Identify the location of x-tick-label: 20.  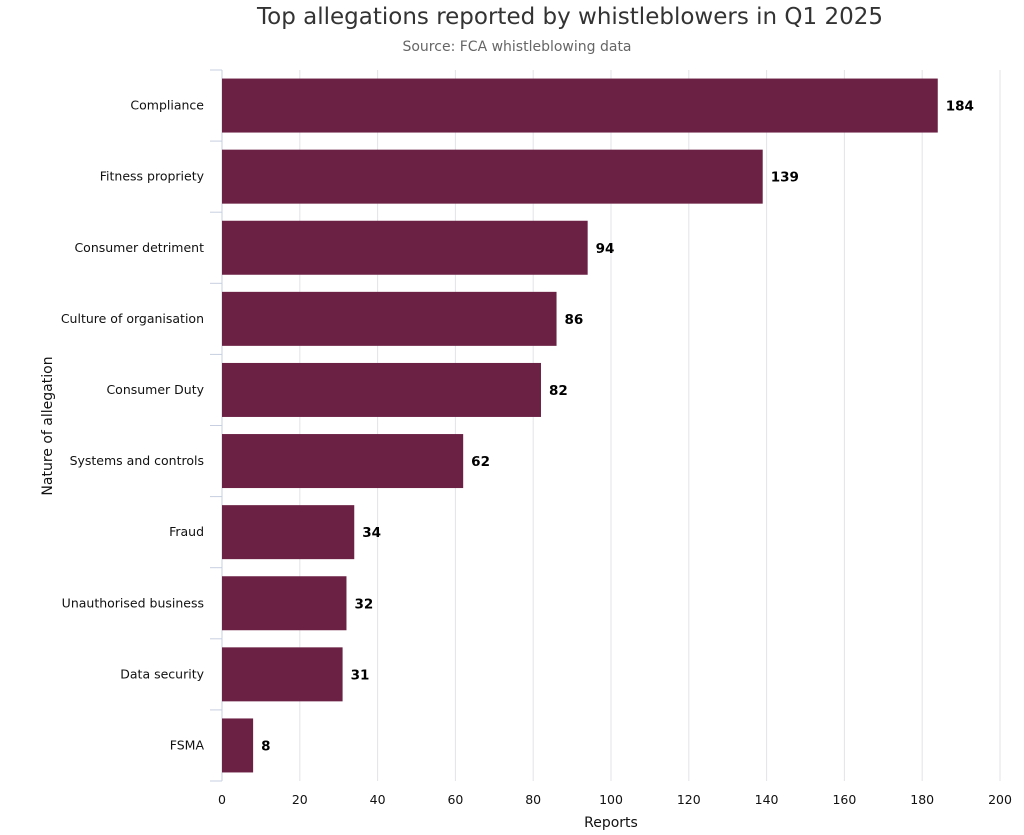
(300, 799).